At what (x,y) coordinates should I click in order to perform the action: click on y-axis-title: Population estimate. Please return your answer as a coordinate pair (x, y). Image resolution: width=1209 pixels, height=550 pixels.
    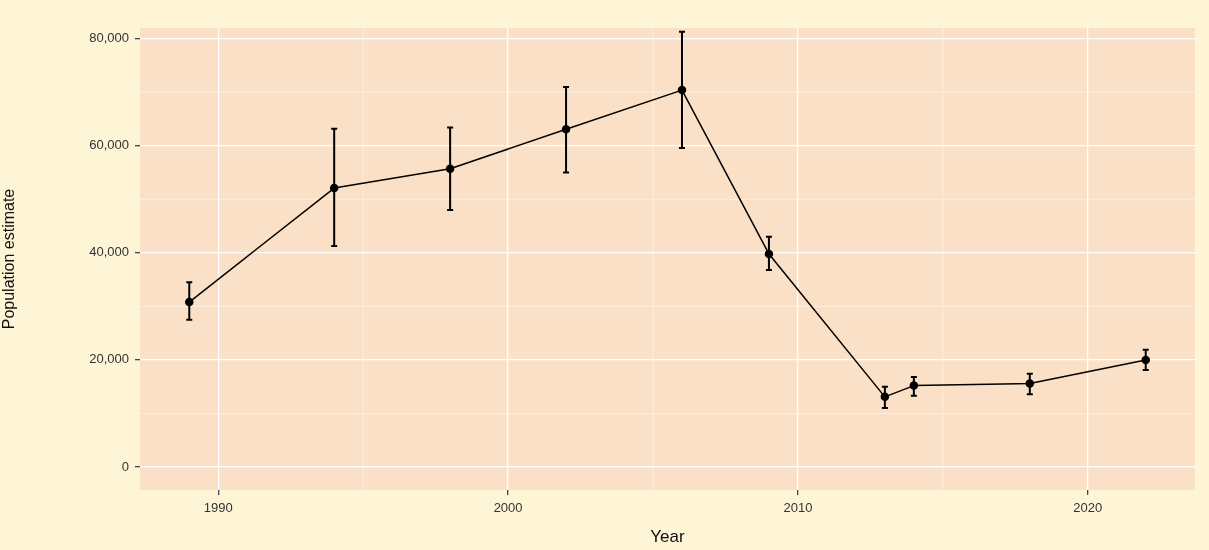
    Looking at the image, I should click on (9, 259).